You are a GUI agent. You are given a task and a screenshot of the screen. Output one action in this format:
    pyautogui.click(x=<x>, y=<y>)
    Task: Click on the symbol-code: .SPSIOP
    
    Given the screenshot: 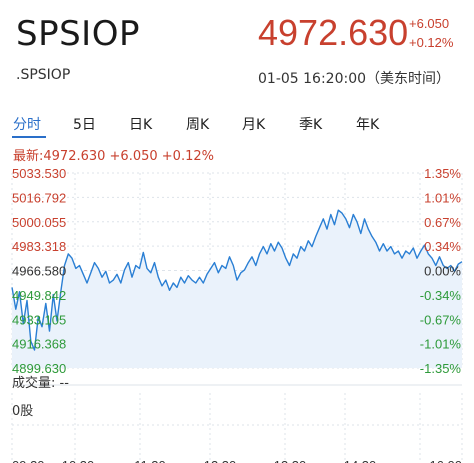 What is the action you would take?
    pyautogui.click(x=43, y=75)
    